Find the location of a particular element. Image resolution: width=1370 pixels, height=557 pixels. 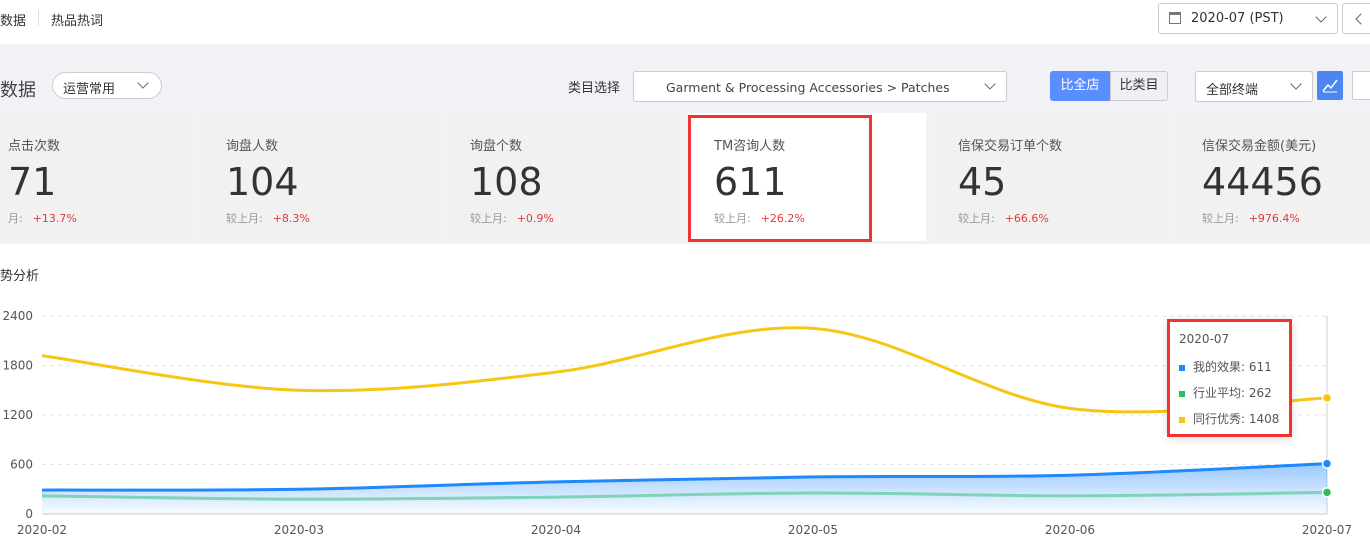

terminal-select: 全部终端 is located at coordinates (1254, 86).